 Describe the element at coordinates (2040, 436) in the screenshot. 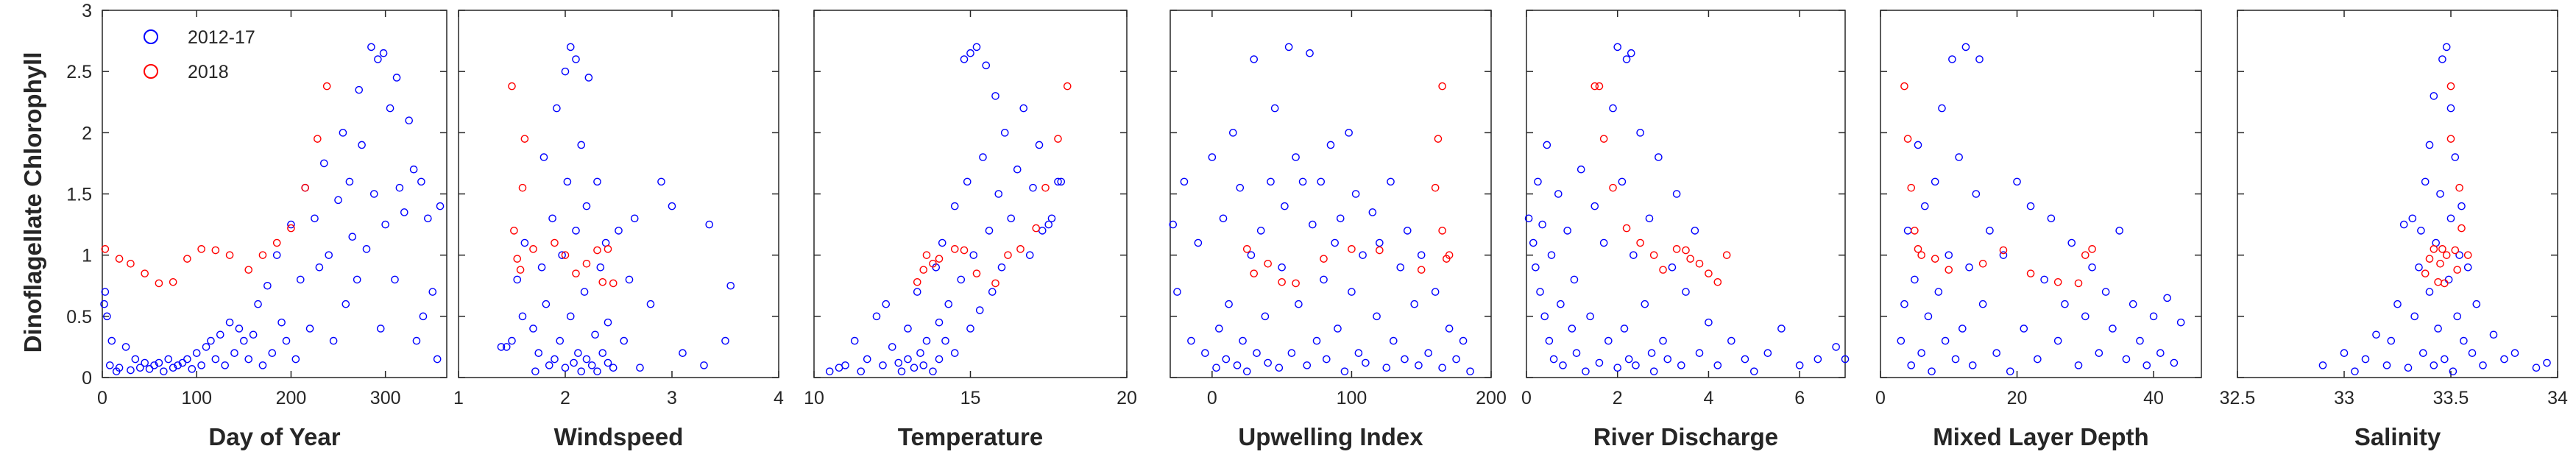

I see `x-axis-label: Mixed Layer Depth` at that location.